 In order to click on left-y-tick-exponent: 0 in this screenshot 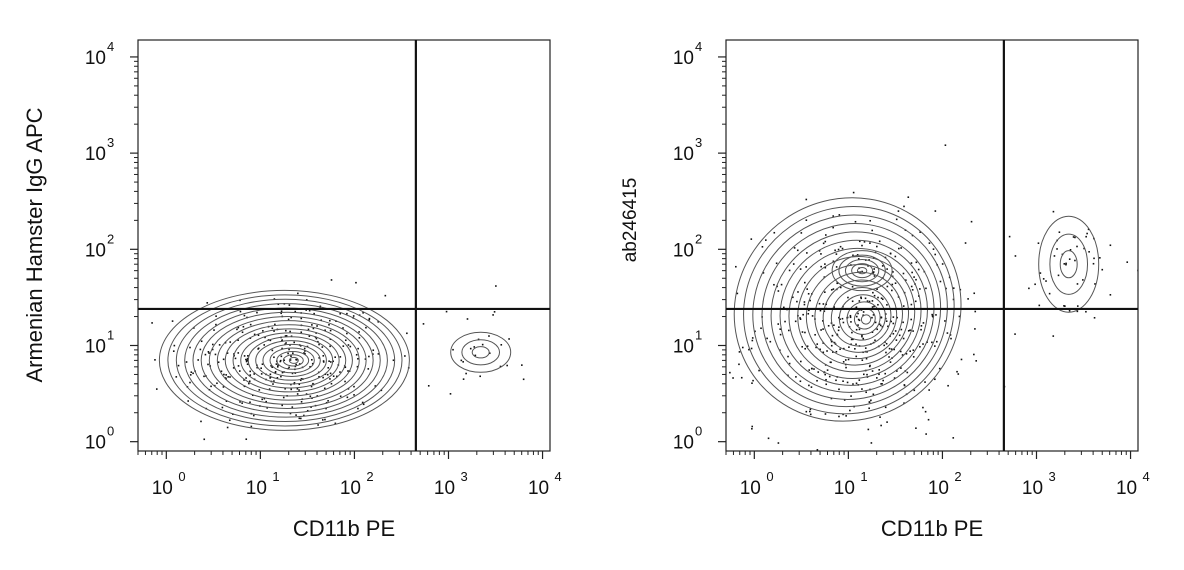, I will do `click(110, 431)`.